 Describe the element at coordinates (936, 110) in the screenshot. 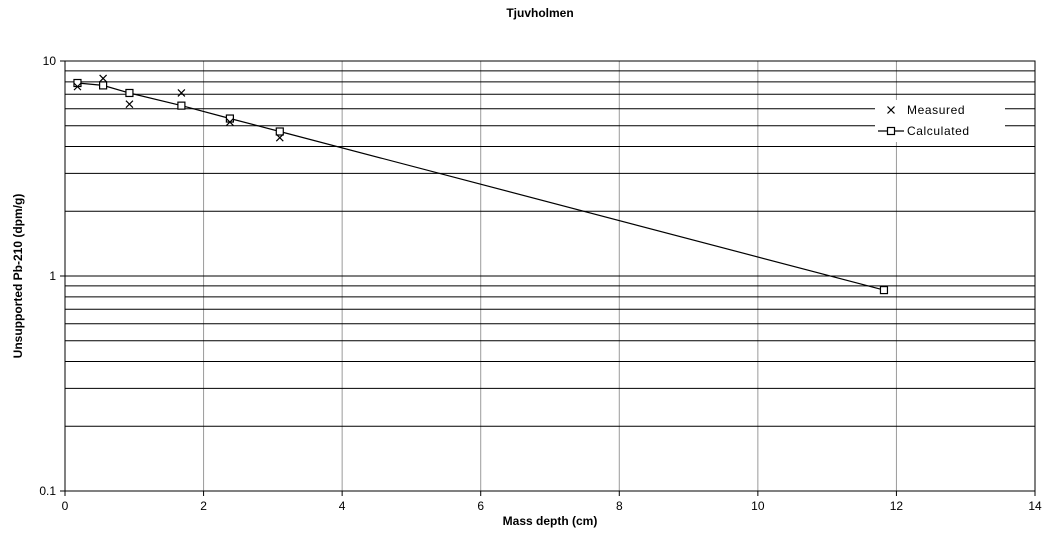

I see `legend-measured-label: Measured` at that location.